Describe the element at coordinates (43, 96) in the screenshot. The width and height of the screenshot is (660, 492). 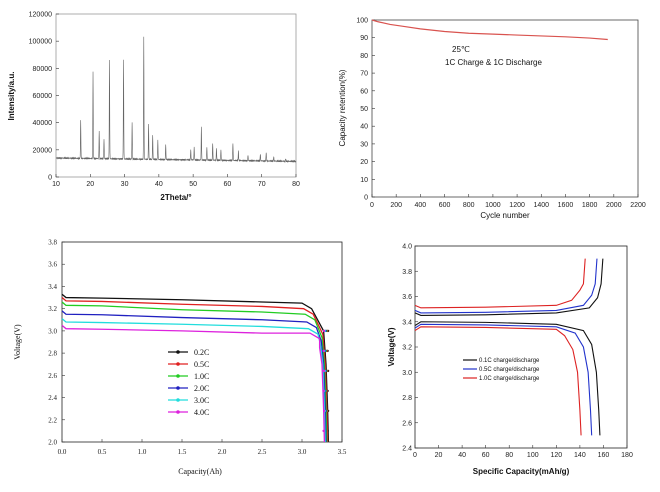
I see `y-tick-label: 60000` at that location.